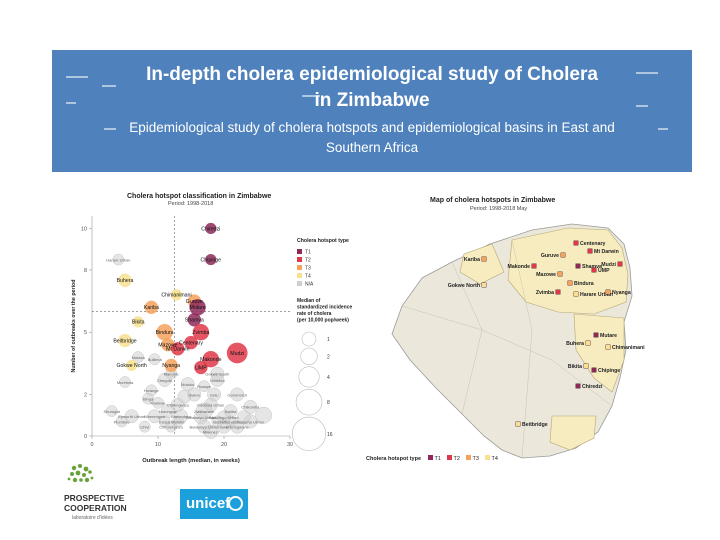 This screenshot has width=720, height=540. Describe the element at coordinates (604, 271) in the screenshot. I see `map-place-label: UMP` at that location.